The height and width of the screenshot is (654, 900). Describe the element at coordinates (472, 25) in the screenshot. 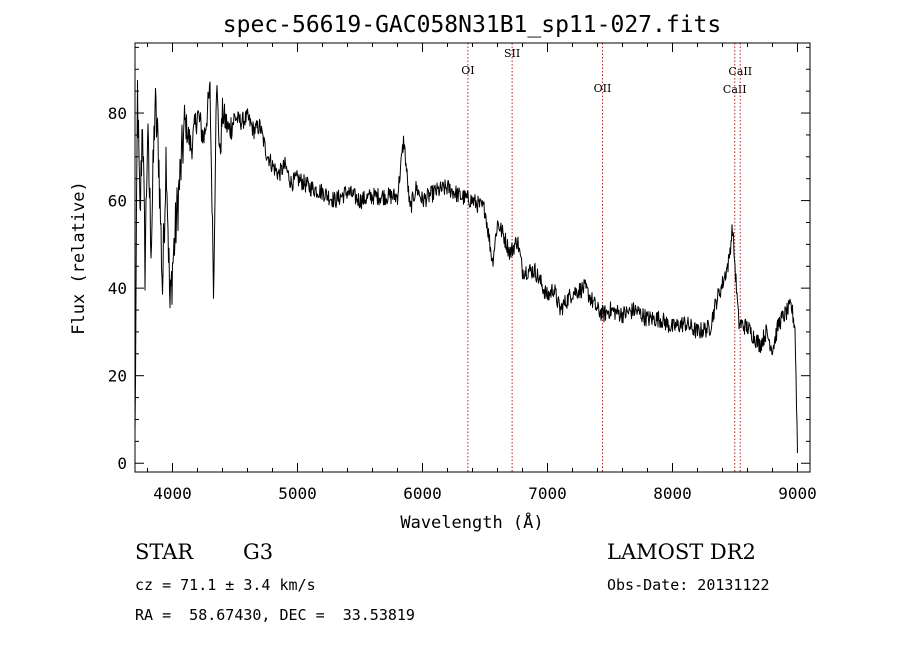

I see `chart-title: spec-56619-GAC058N31B1_sp11-027.fits` at that location.